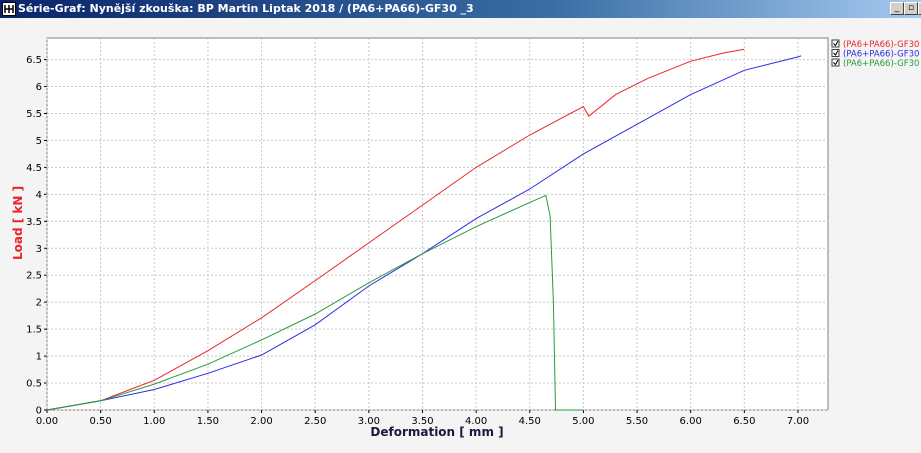 The width and height of the screenshot is (921, 453). I want to click on y-tick-label: 5, so click(39, 141).